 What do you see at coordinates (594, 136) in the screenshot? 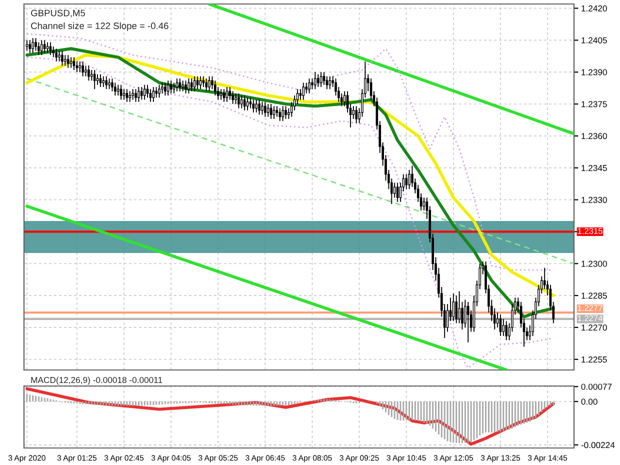
I see `y-tick-label: 1.2360` at bounding box center [594, 136].